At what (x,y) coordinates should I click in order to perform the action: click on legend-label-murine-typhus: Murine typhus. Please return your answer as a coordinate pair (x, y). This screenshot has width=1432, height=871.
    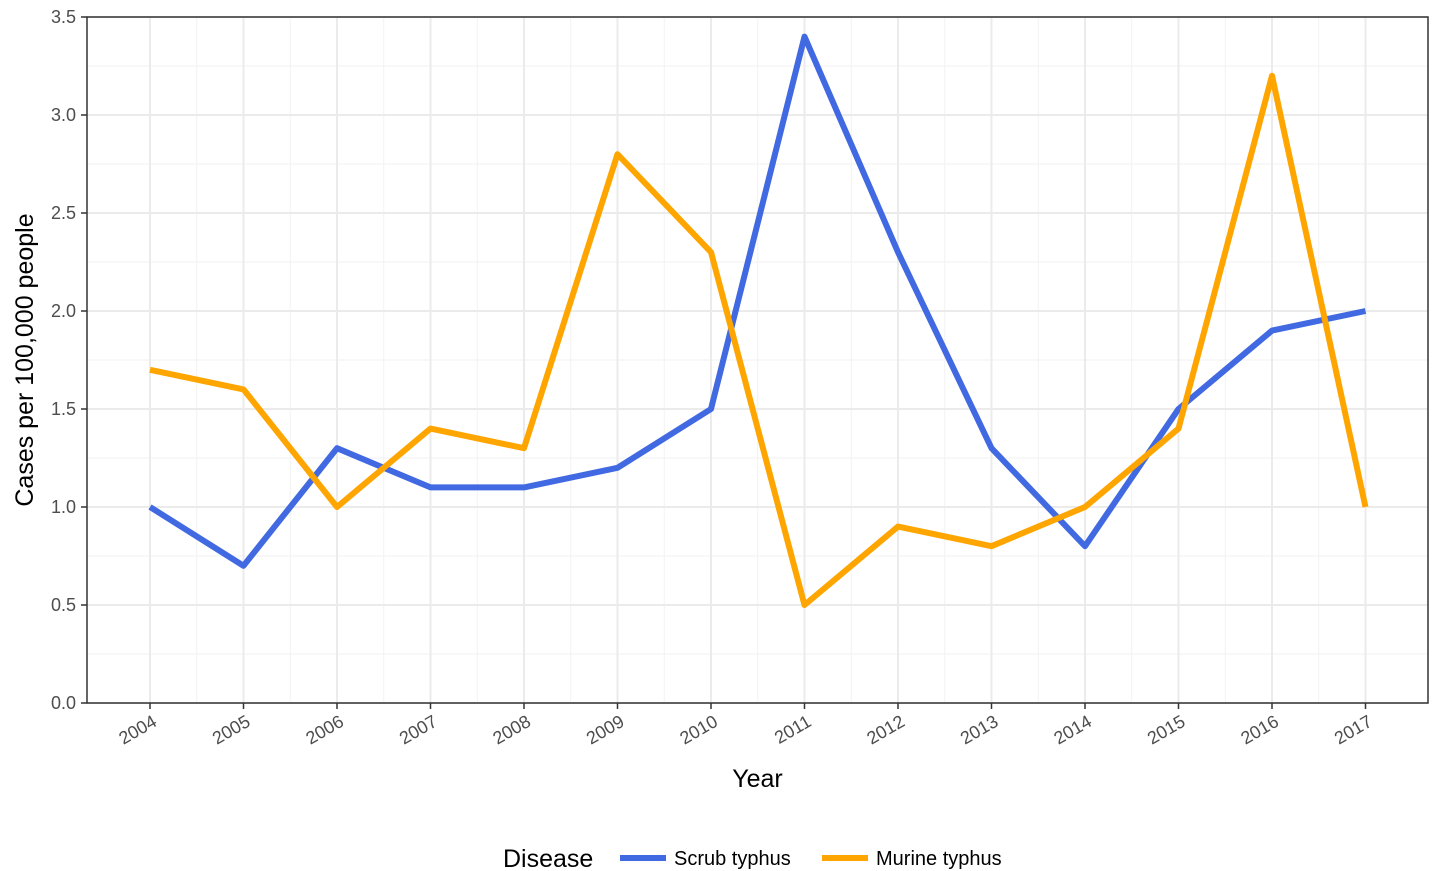
    Looking at the image, I should click on (939, 859).